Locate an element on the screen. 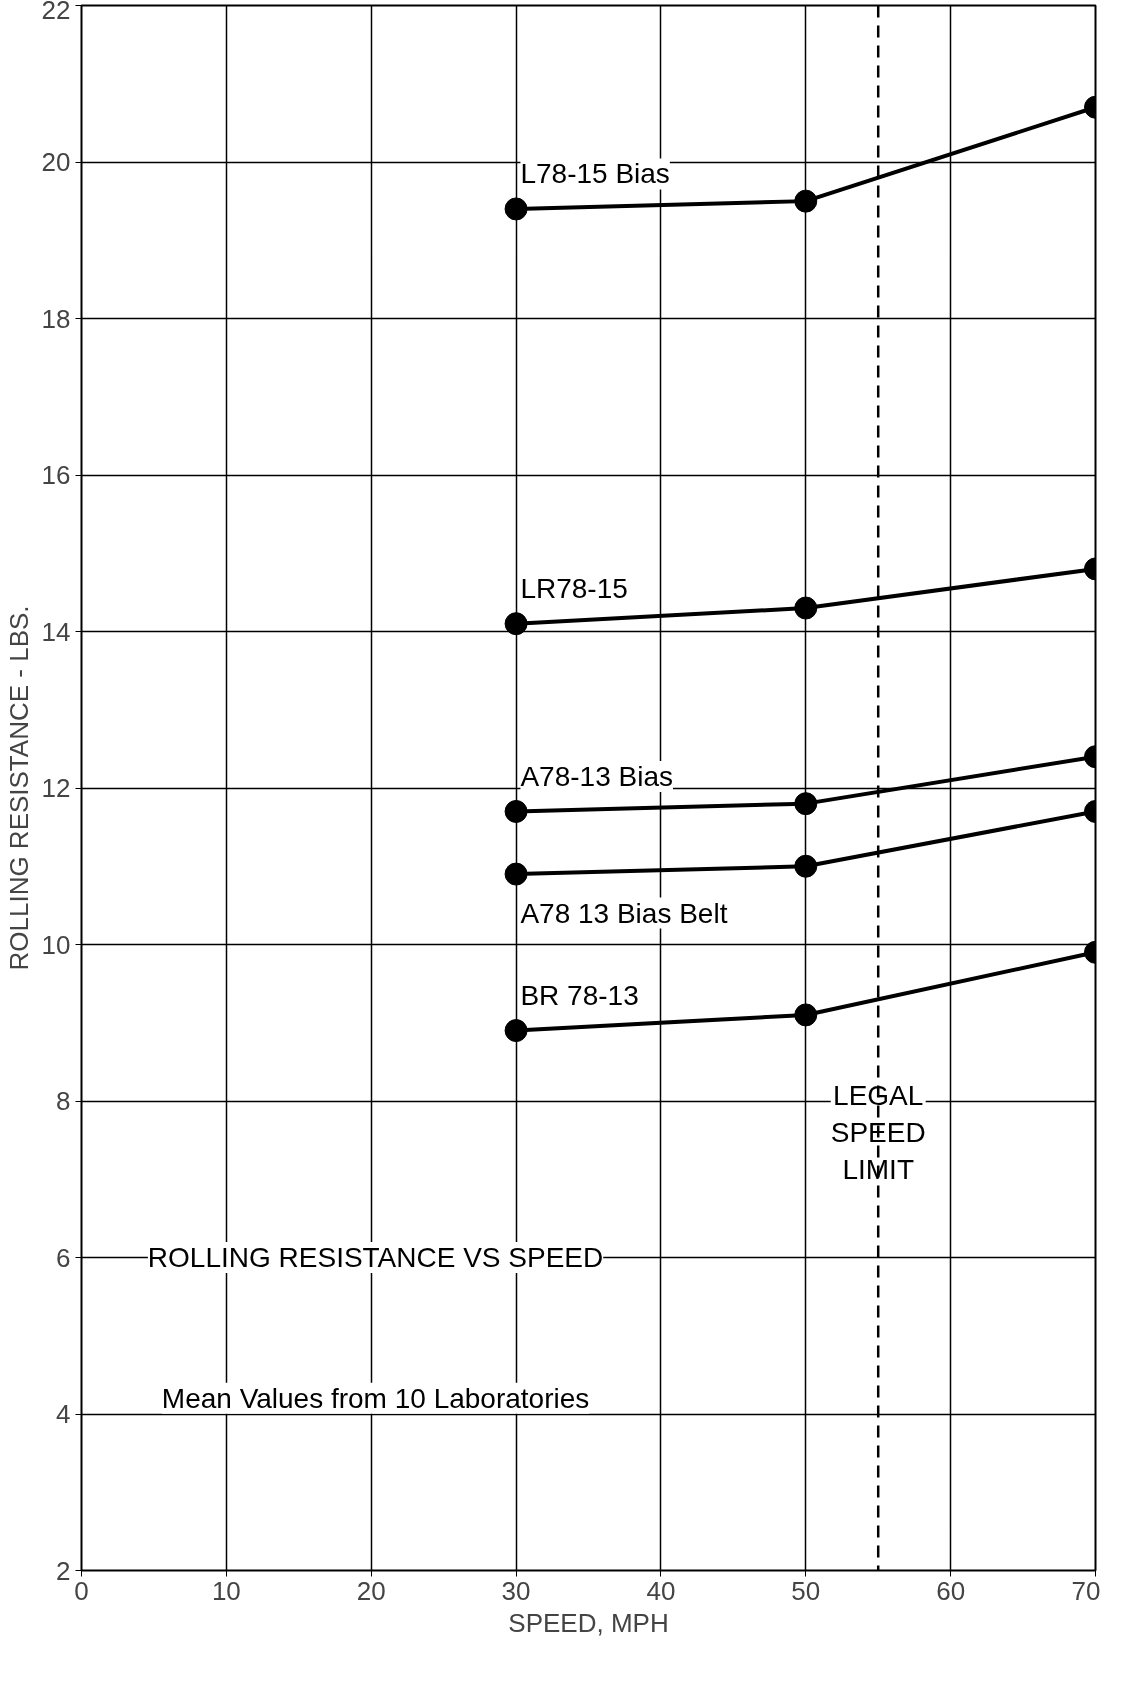 The width and height of the screenshot is (1144, 1684). x-tick-label: 60 is located at coordinates (951, 1590).